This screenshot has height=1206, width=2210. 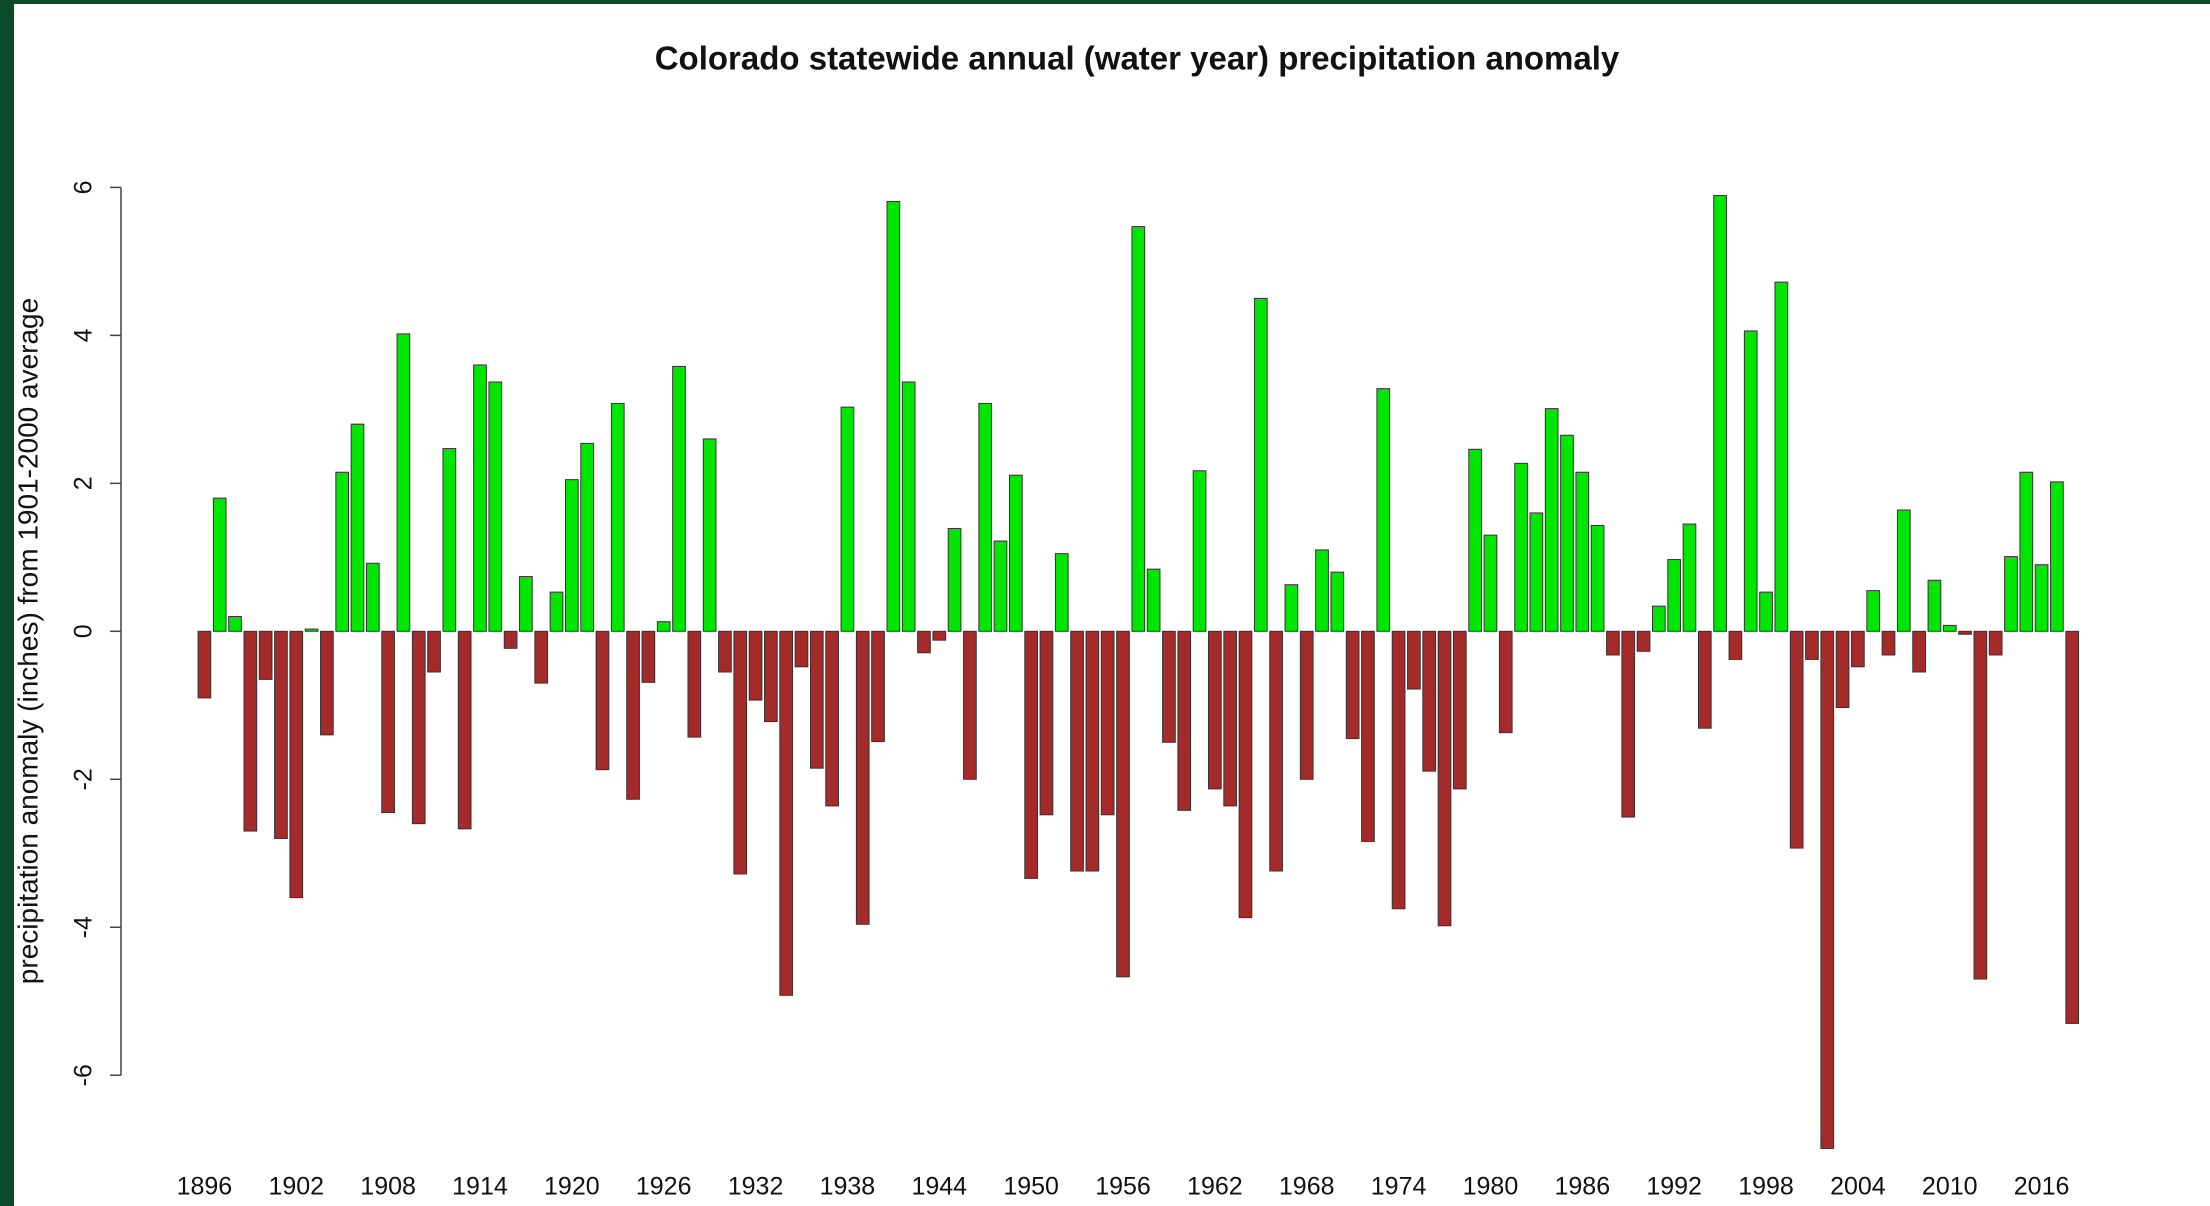 I want to click on x-tick-label: 1896, so click(x=205, y=1187).